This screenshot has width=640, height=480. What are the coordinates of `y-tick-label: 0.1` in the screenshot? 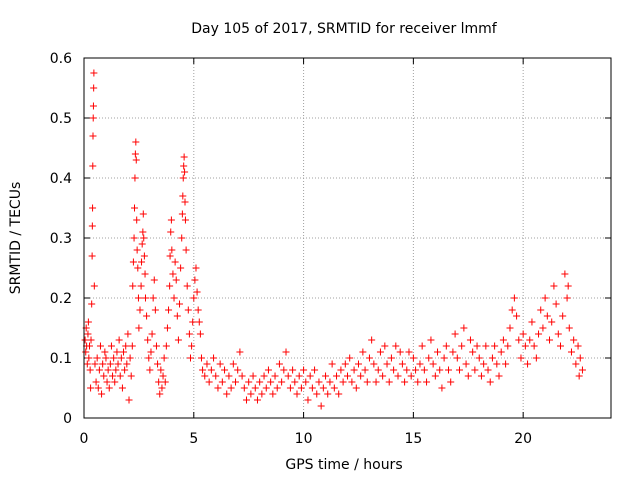 It's located at (61, 359).